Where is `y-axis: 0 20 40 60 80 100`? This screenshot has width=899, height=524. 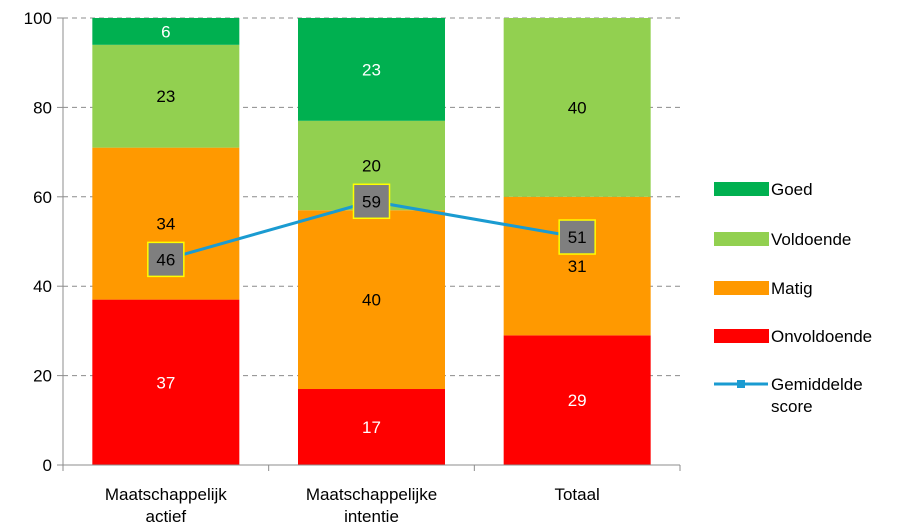
y-axis: 0 20 40 60 80 100 is located at coordinates (44, 242).